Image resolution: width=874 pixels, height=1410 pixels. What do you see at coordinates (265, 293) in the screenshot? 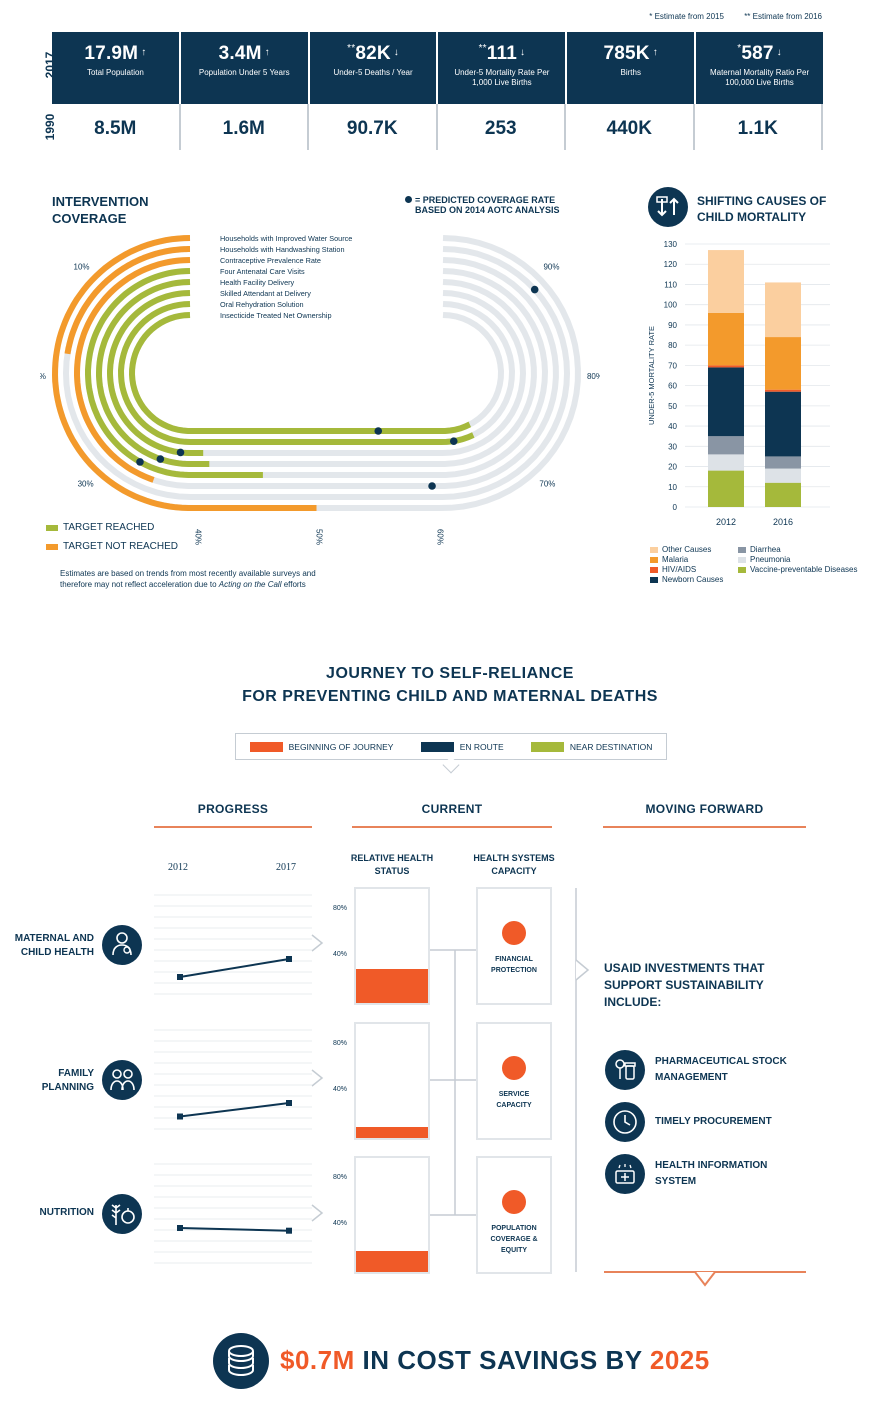
I see `coverage-series-label: Skilled Attendant at Delivery` at bounding box center [265, 293].